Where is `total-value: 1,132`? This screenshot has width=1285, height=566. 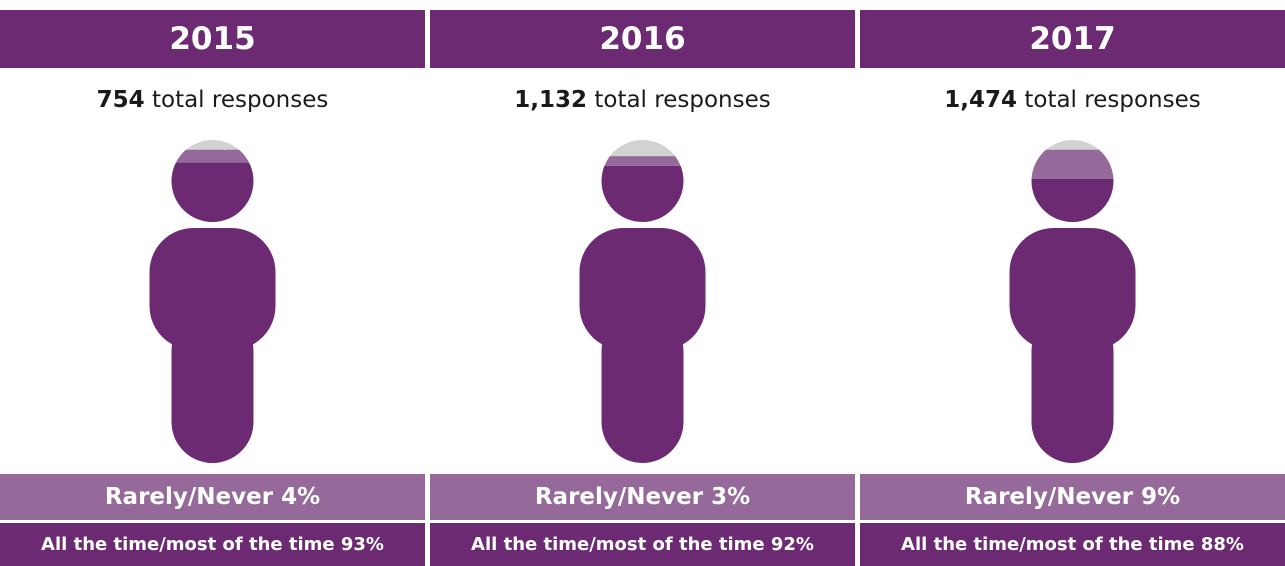
total-value: 1,132 is located at coordinates (551, 100).